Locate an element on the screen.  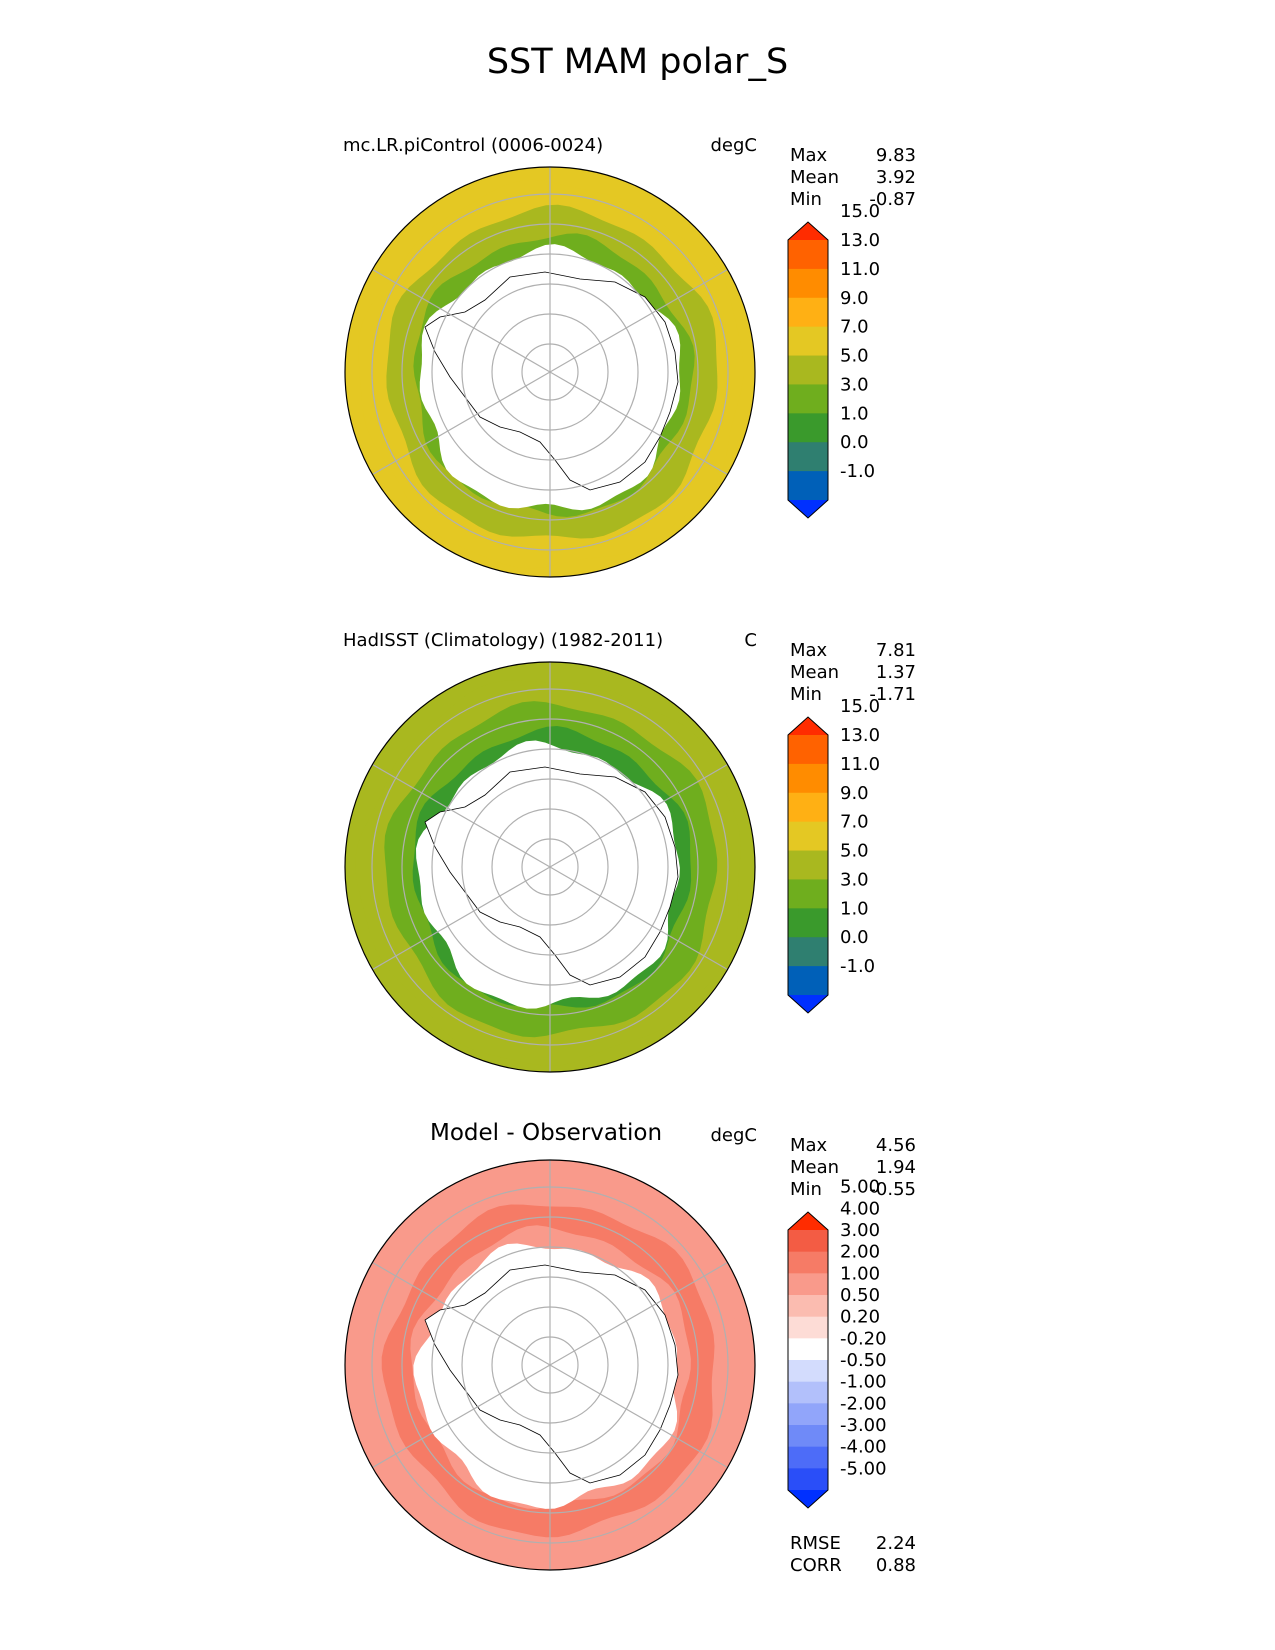
colorbar-tick-label: 4.00 is located at coordinates (860, 1208).